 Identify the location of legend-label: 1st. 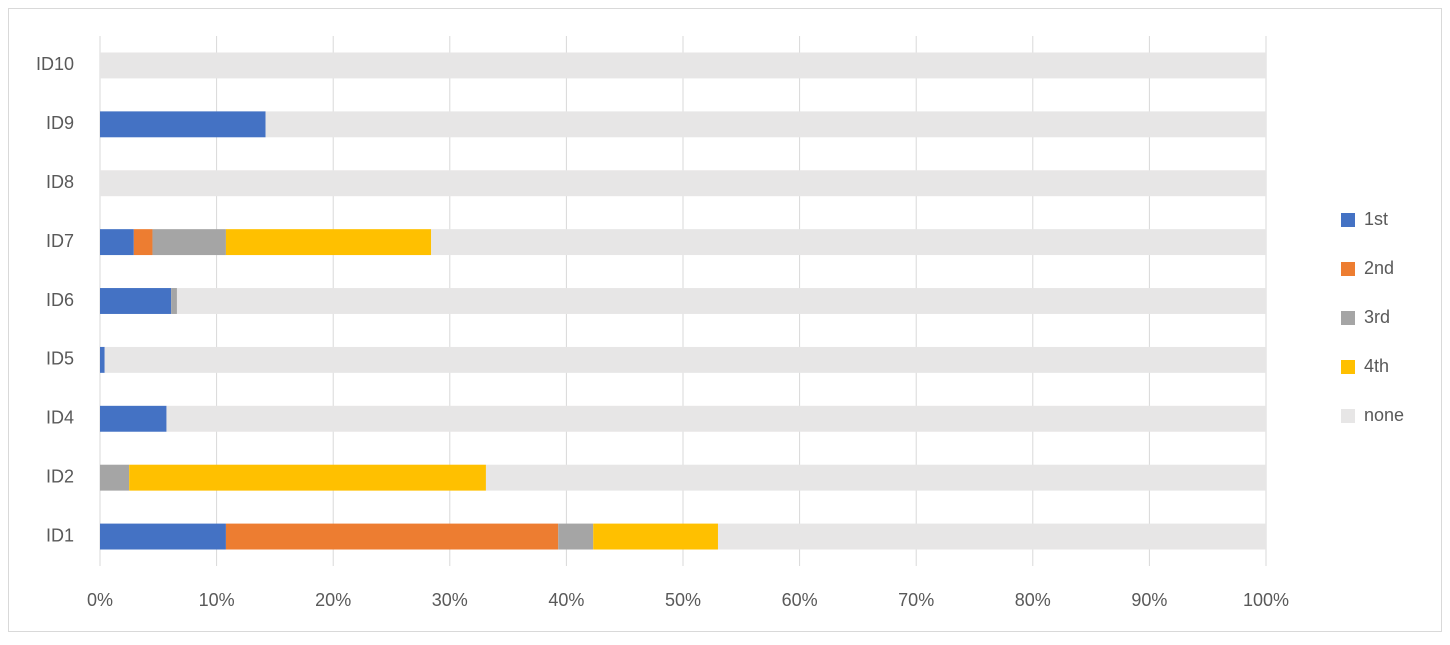
(1376, 219).